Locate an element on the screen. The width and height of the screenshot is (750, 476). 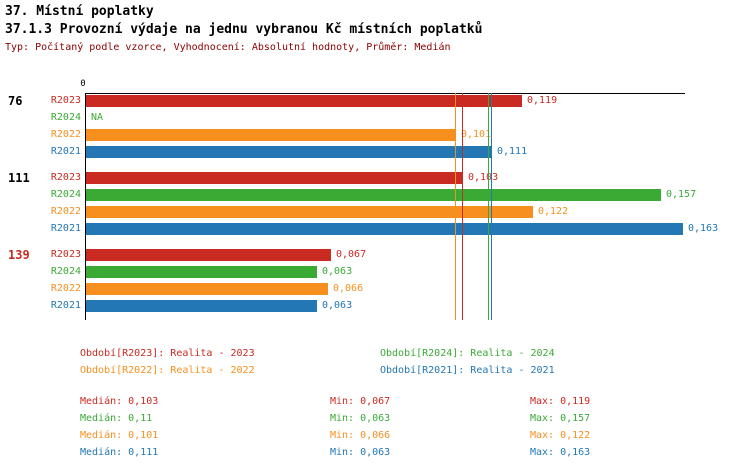
stat-min: Min: 0,066 is located at coordinates (360, 435).